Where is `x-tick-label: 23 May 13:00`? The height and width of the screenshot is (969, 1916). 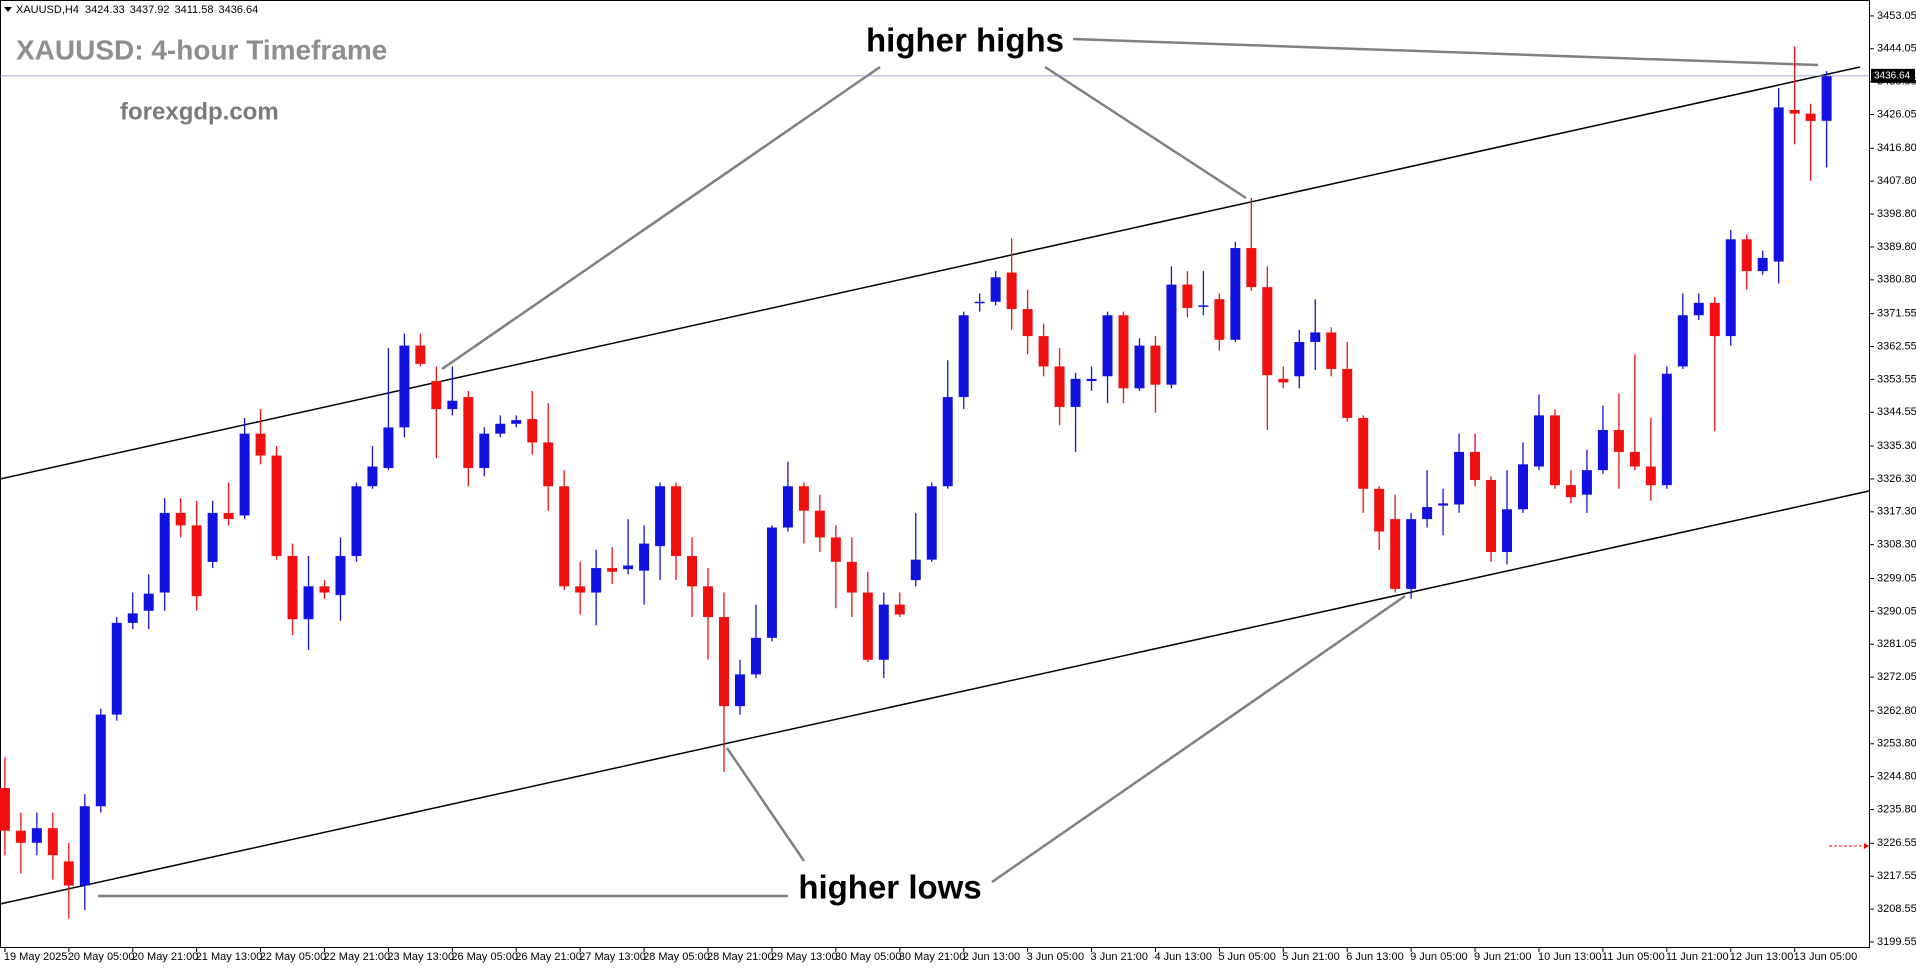
x-tick-label: 23 May 13:00 is located at coordinates (420, 957).